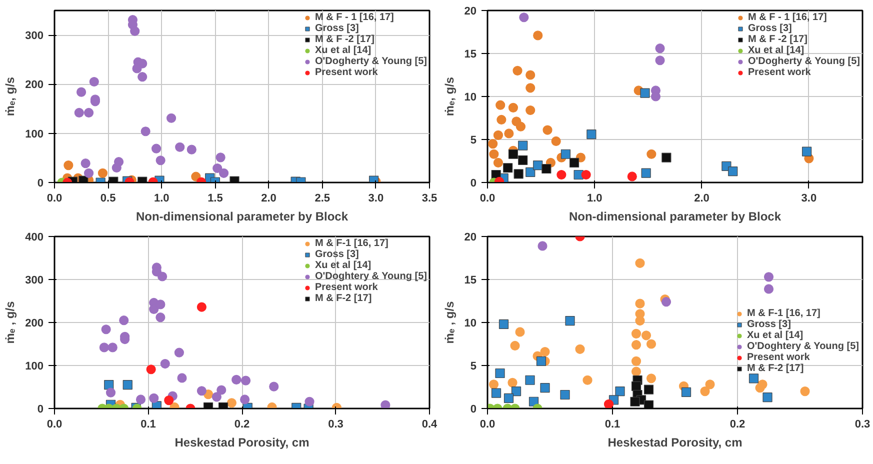 The image size is (873, 464). Describe the element at coordinates (108, 198) in the screenshot. I see `x-tick-label: 0.5` at that location.